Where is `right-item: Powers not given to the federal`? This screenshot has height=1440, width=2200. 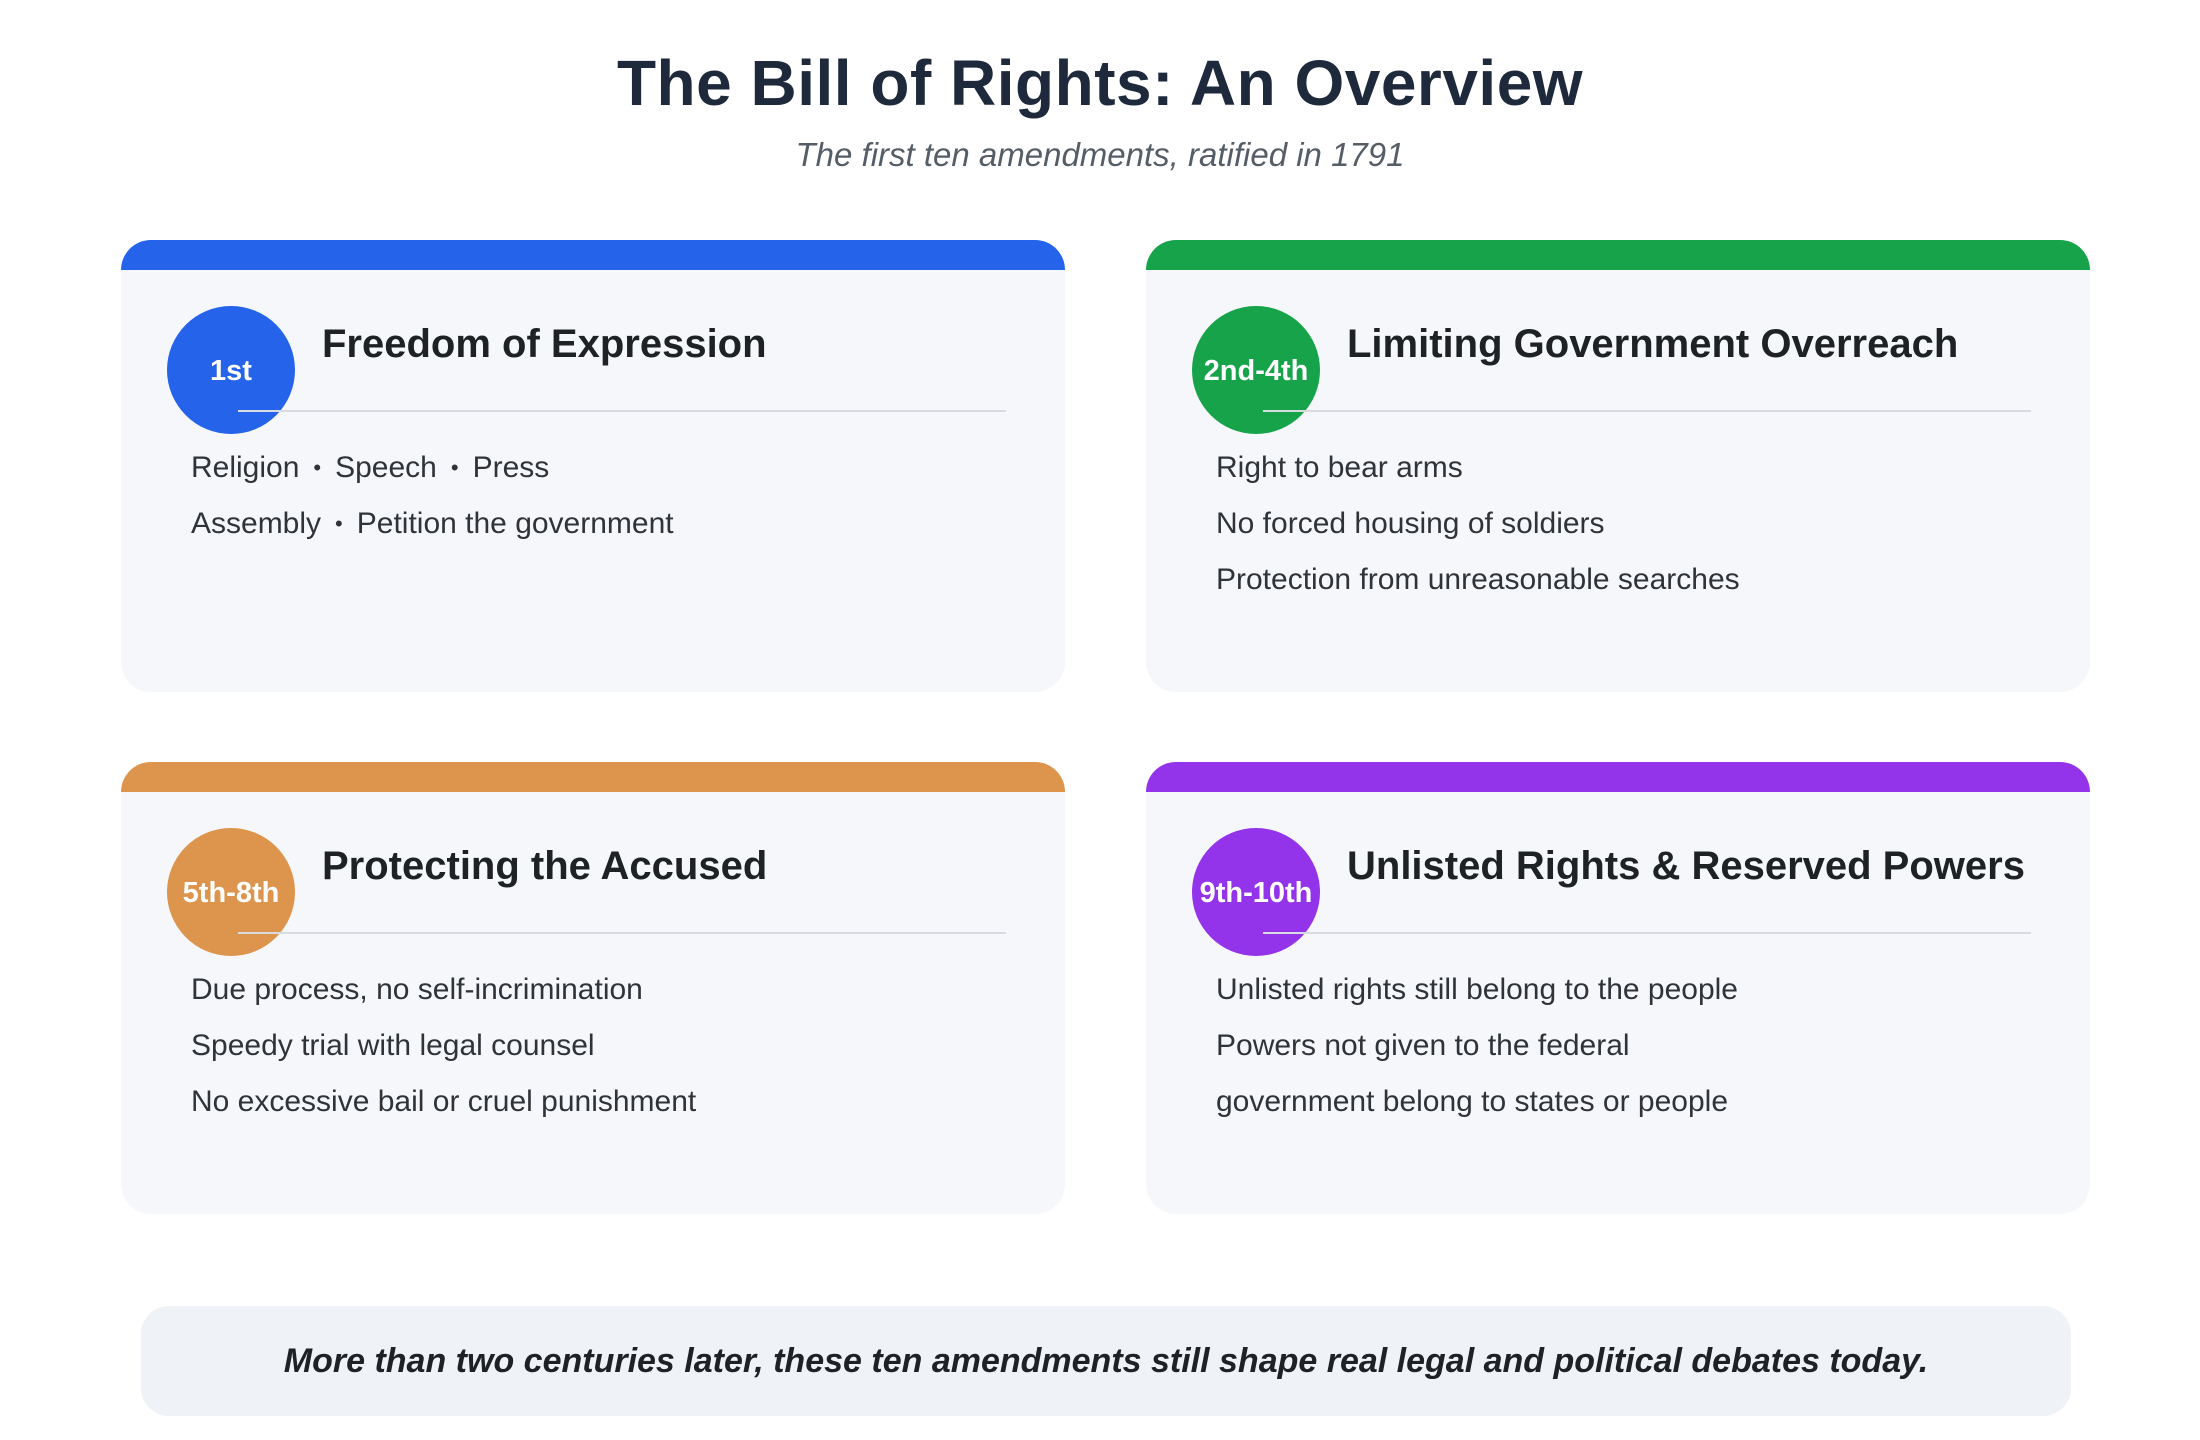
right-item: Powers not given to the federal is located at coordinates (1423, 1045).